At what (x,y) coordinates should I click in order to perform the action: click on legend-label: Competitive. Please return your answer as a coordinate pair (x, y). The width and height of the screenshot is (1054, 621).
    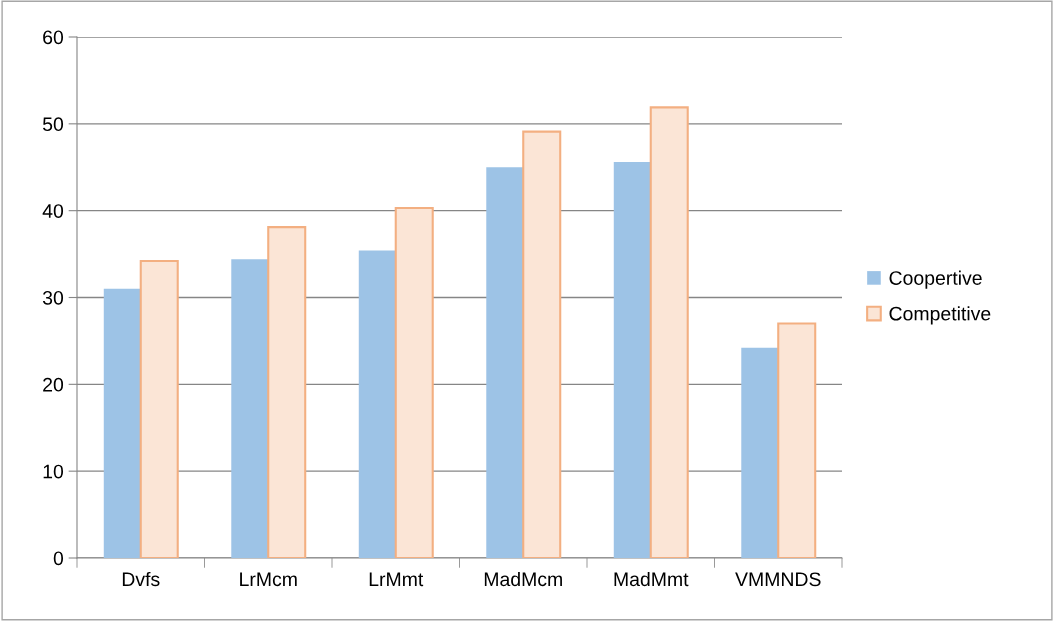
    Looking at the image, I should click on (940, 315).